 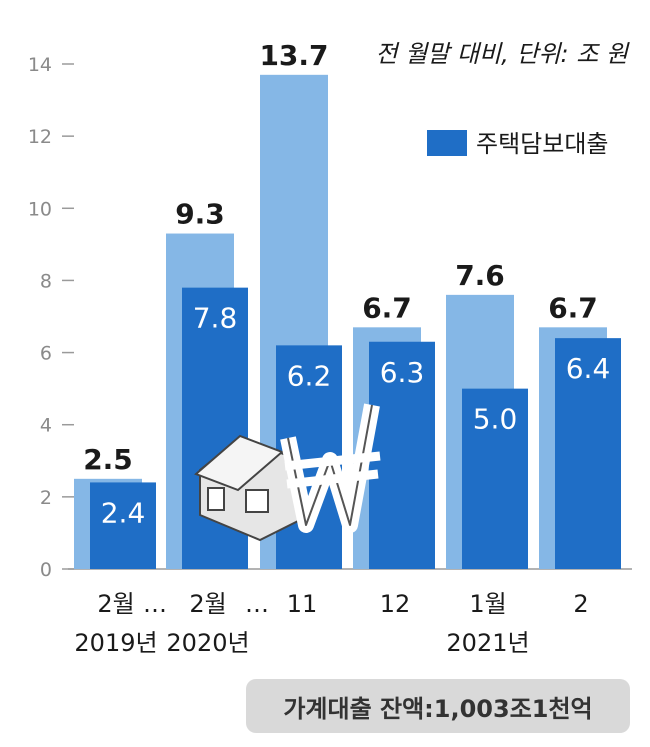 I want to click on y-tick-label: 4, so click(x=46, y=426).